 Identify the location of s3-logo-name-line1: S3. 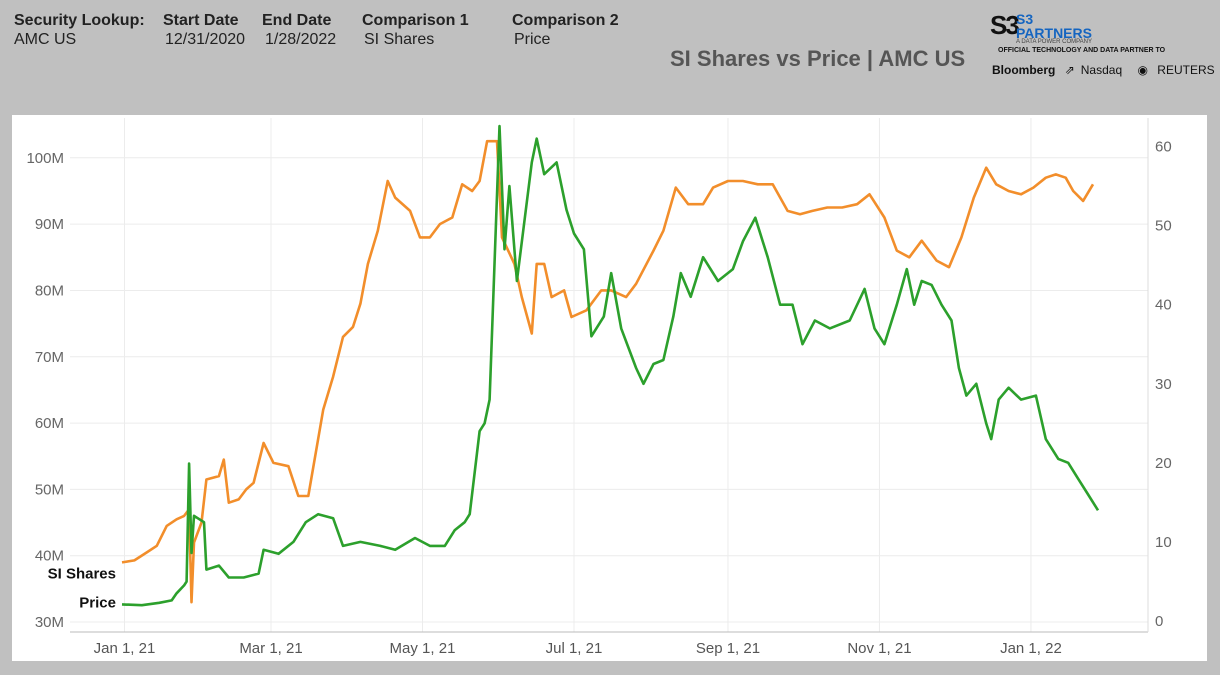
(1025, 19).